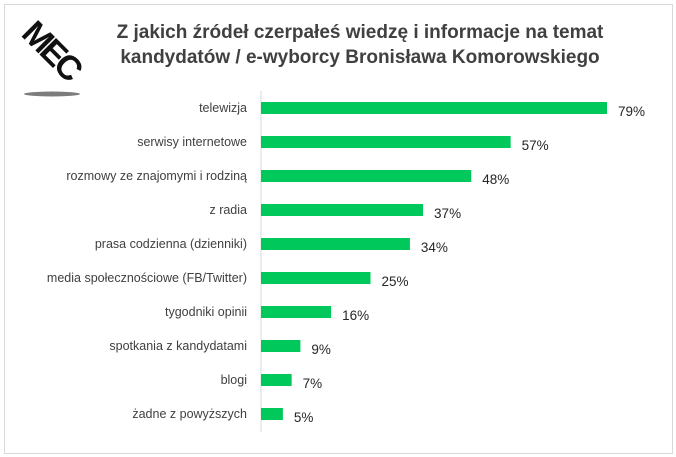 The image size is (676, 457). I want to click on value-label: 57%, so click(535, 145).